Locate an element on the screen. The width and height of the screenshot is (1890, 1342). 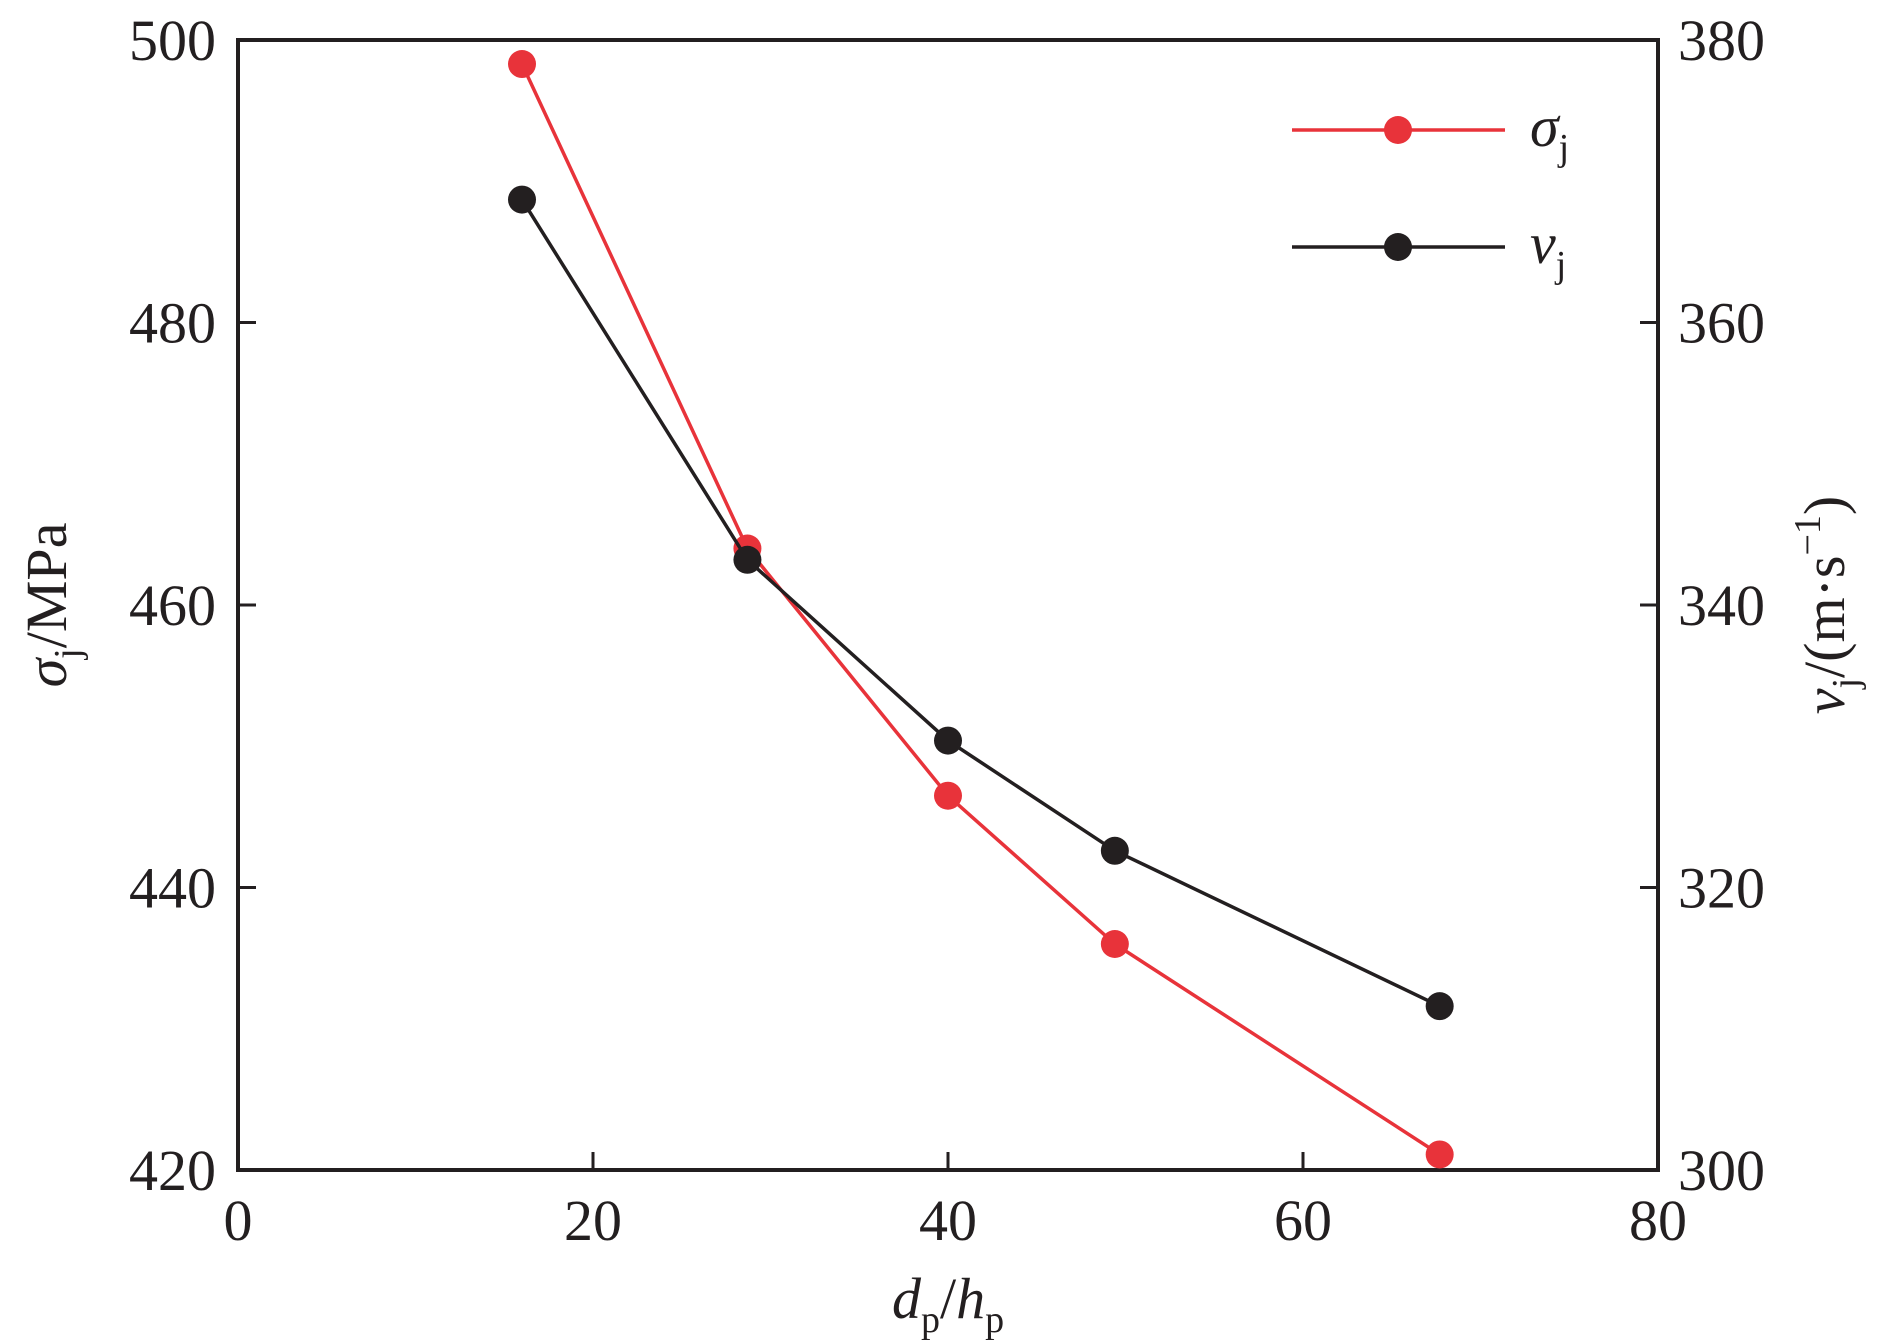
legend-item-sigma: σj is located at coordinates (1430, 131).